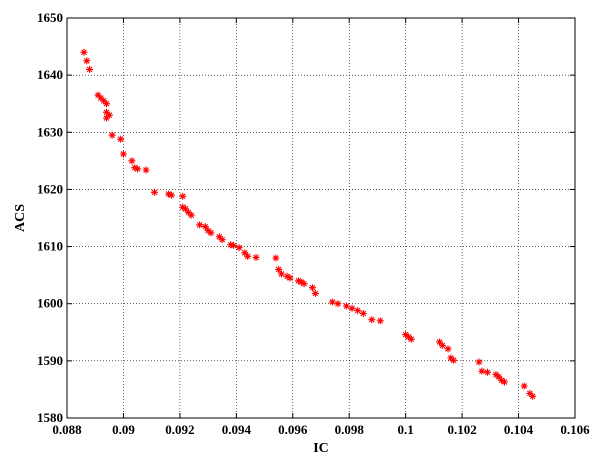 This screenshot has height=456, width=597. What do you see at coordinates (50, 303) in the screenshot?
I see `y-tick-label: 1600` at bounding box center [50, 303].